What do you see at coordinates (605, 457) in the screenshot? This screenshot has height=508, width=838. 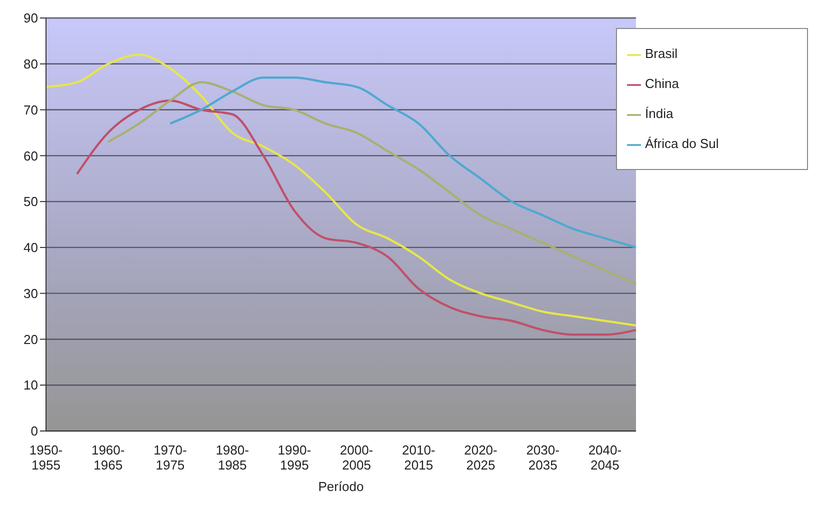 I see `x-tick-label: 2040-2045` at bounding box center [605, 457].